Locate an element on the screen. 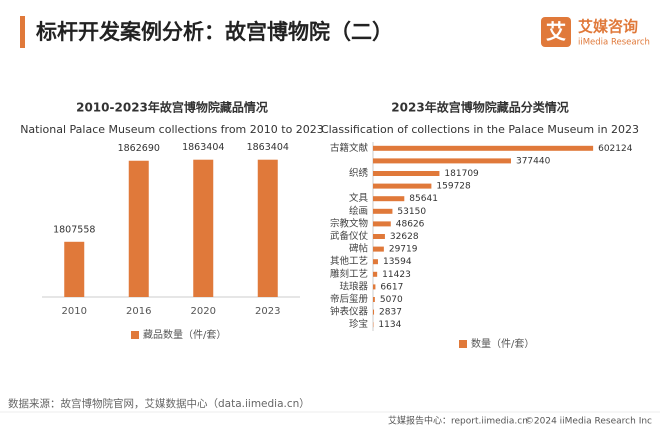 Image resolution: width=660 pixels, height=430 pixels. x-tick-label: 2020 is located at coordinates (203, 311).